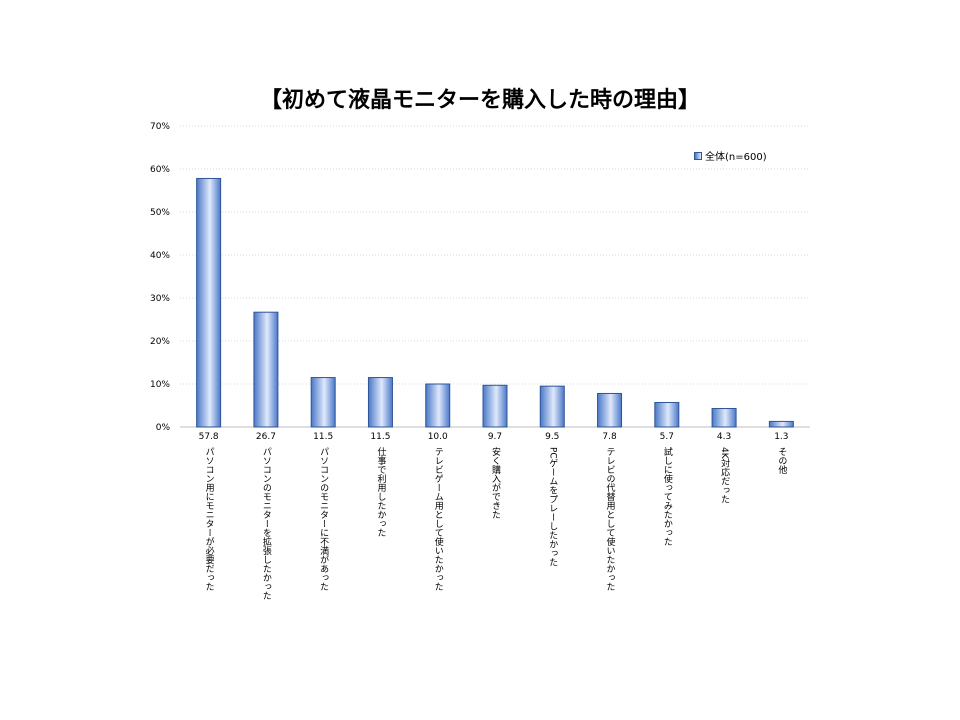  What do you see at coordinates (479, 100) in the screenshot?
I see `chart-title: 【初めて液晶モニターを購入した時の理由】` at bounding box center [479, 100].